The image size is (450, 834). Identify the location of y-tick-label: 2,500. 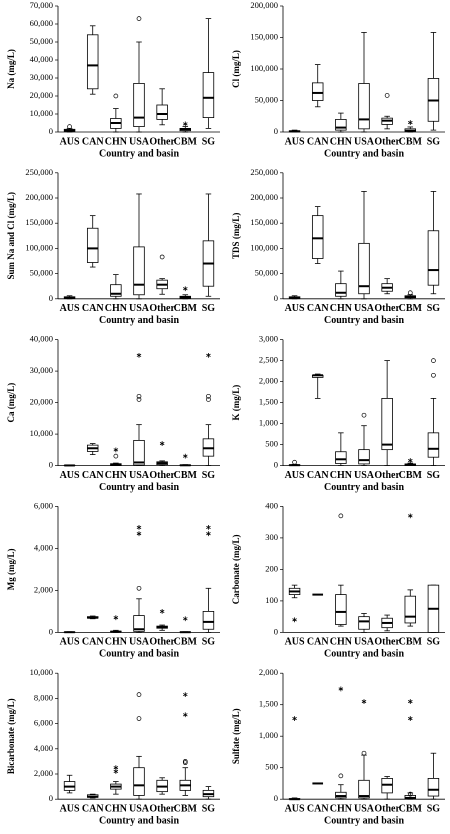
(268, 360).